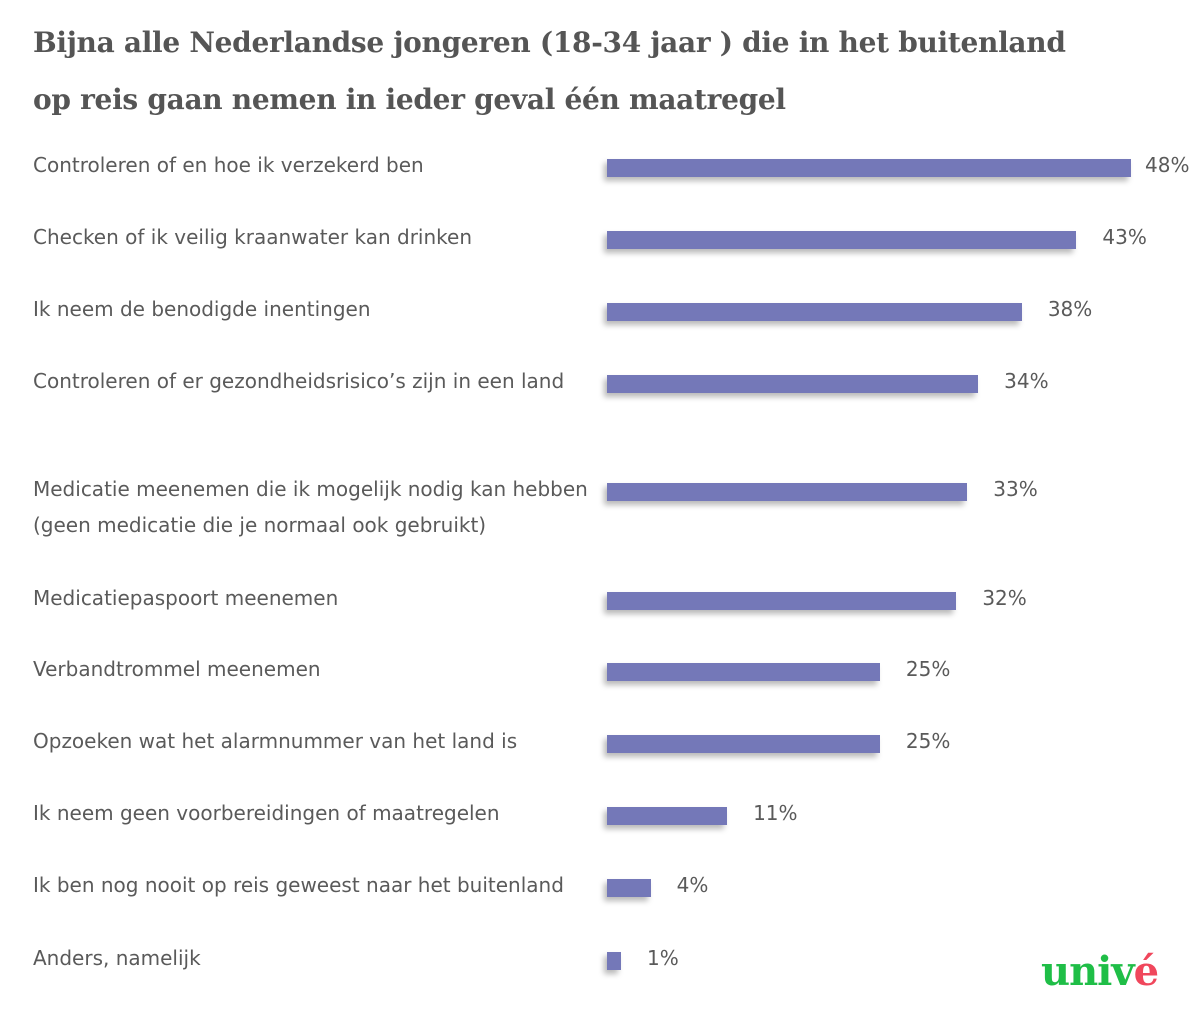  I want to click on category-label: Ik neem de benodigde inentingen, so click(202, 309).